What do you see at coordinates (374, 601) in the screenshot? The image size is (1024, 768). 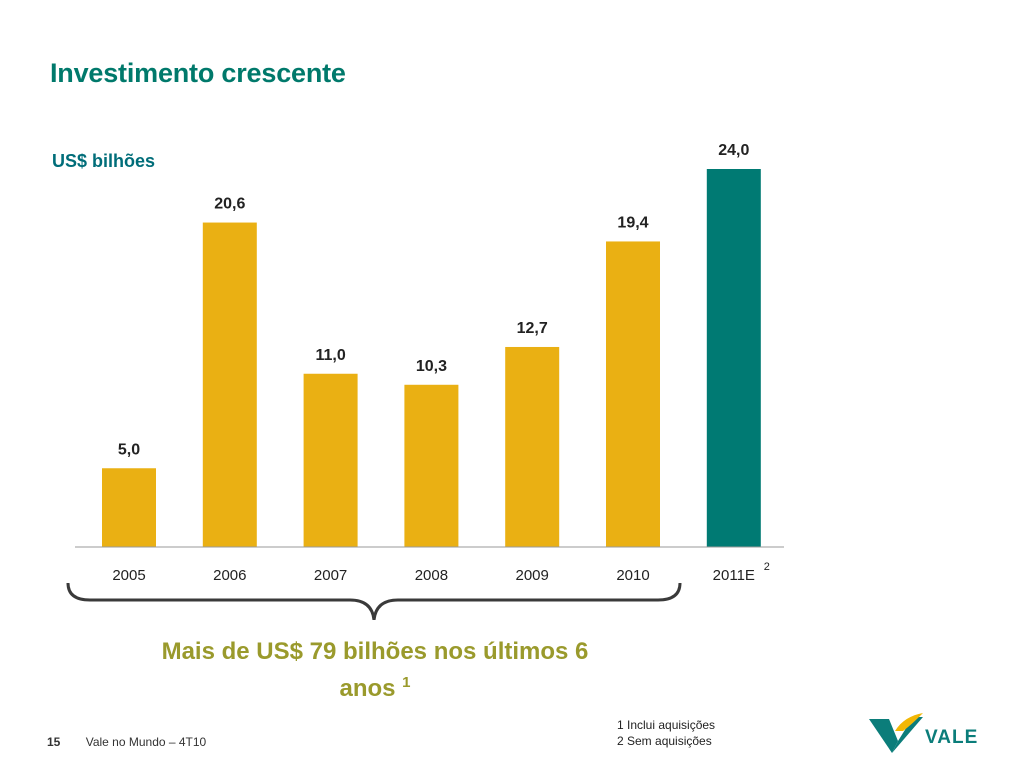 I see `grouping-brace` at bounding box center [374, 601].